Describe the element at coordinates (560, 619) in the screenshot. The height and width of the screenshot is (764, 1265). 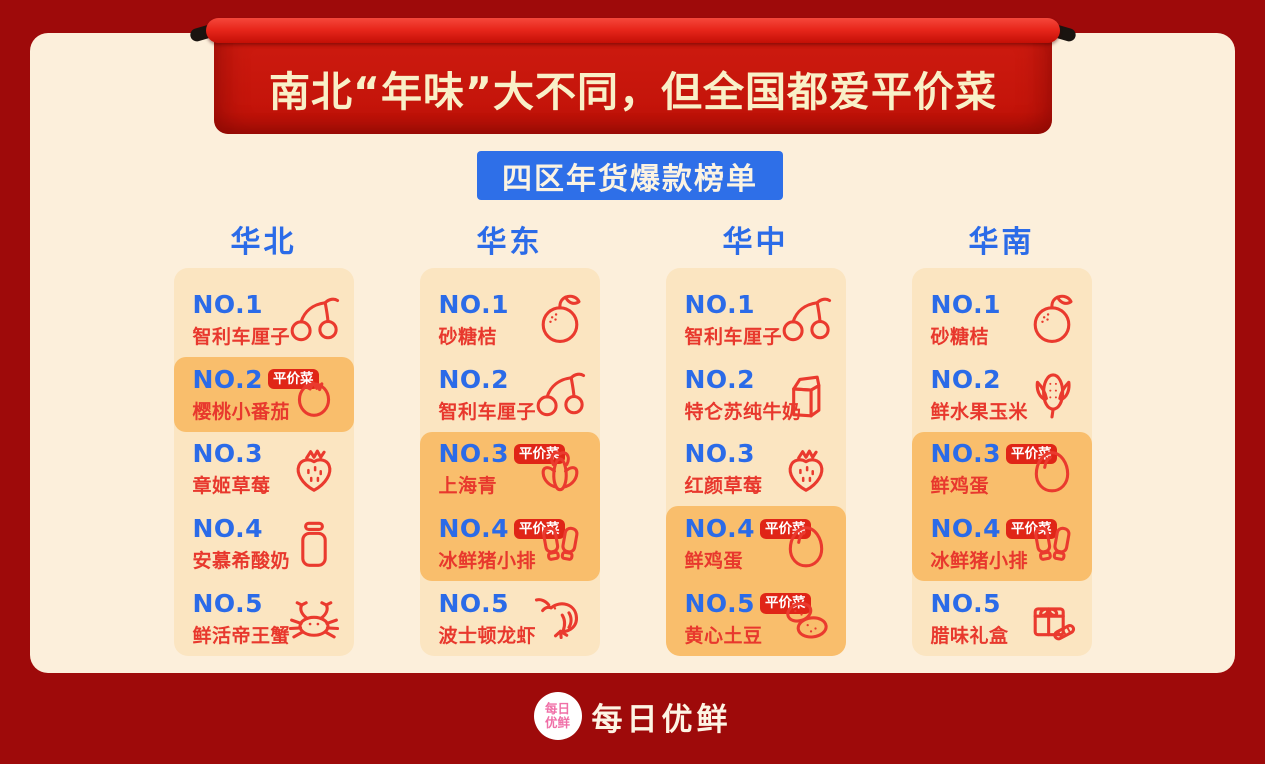
I see `lobster-icon` at that location.